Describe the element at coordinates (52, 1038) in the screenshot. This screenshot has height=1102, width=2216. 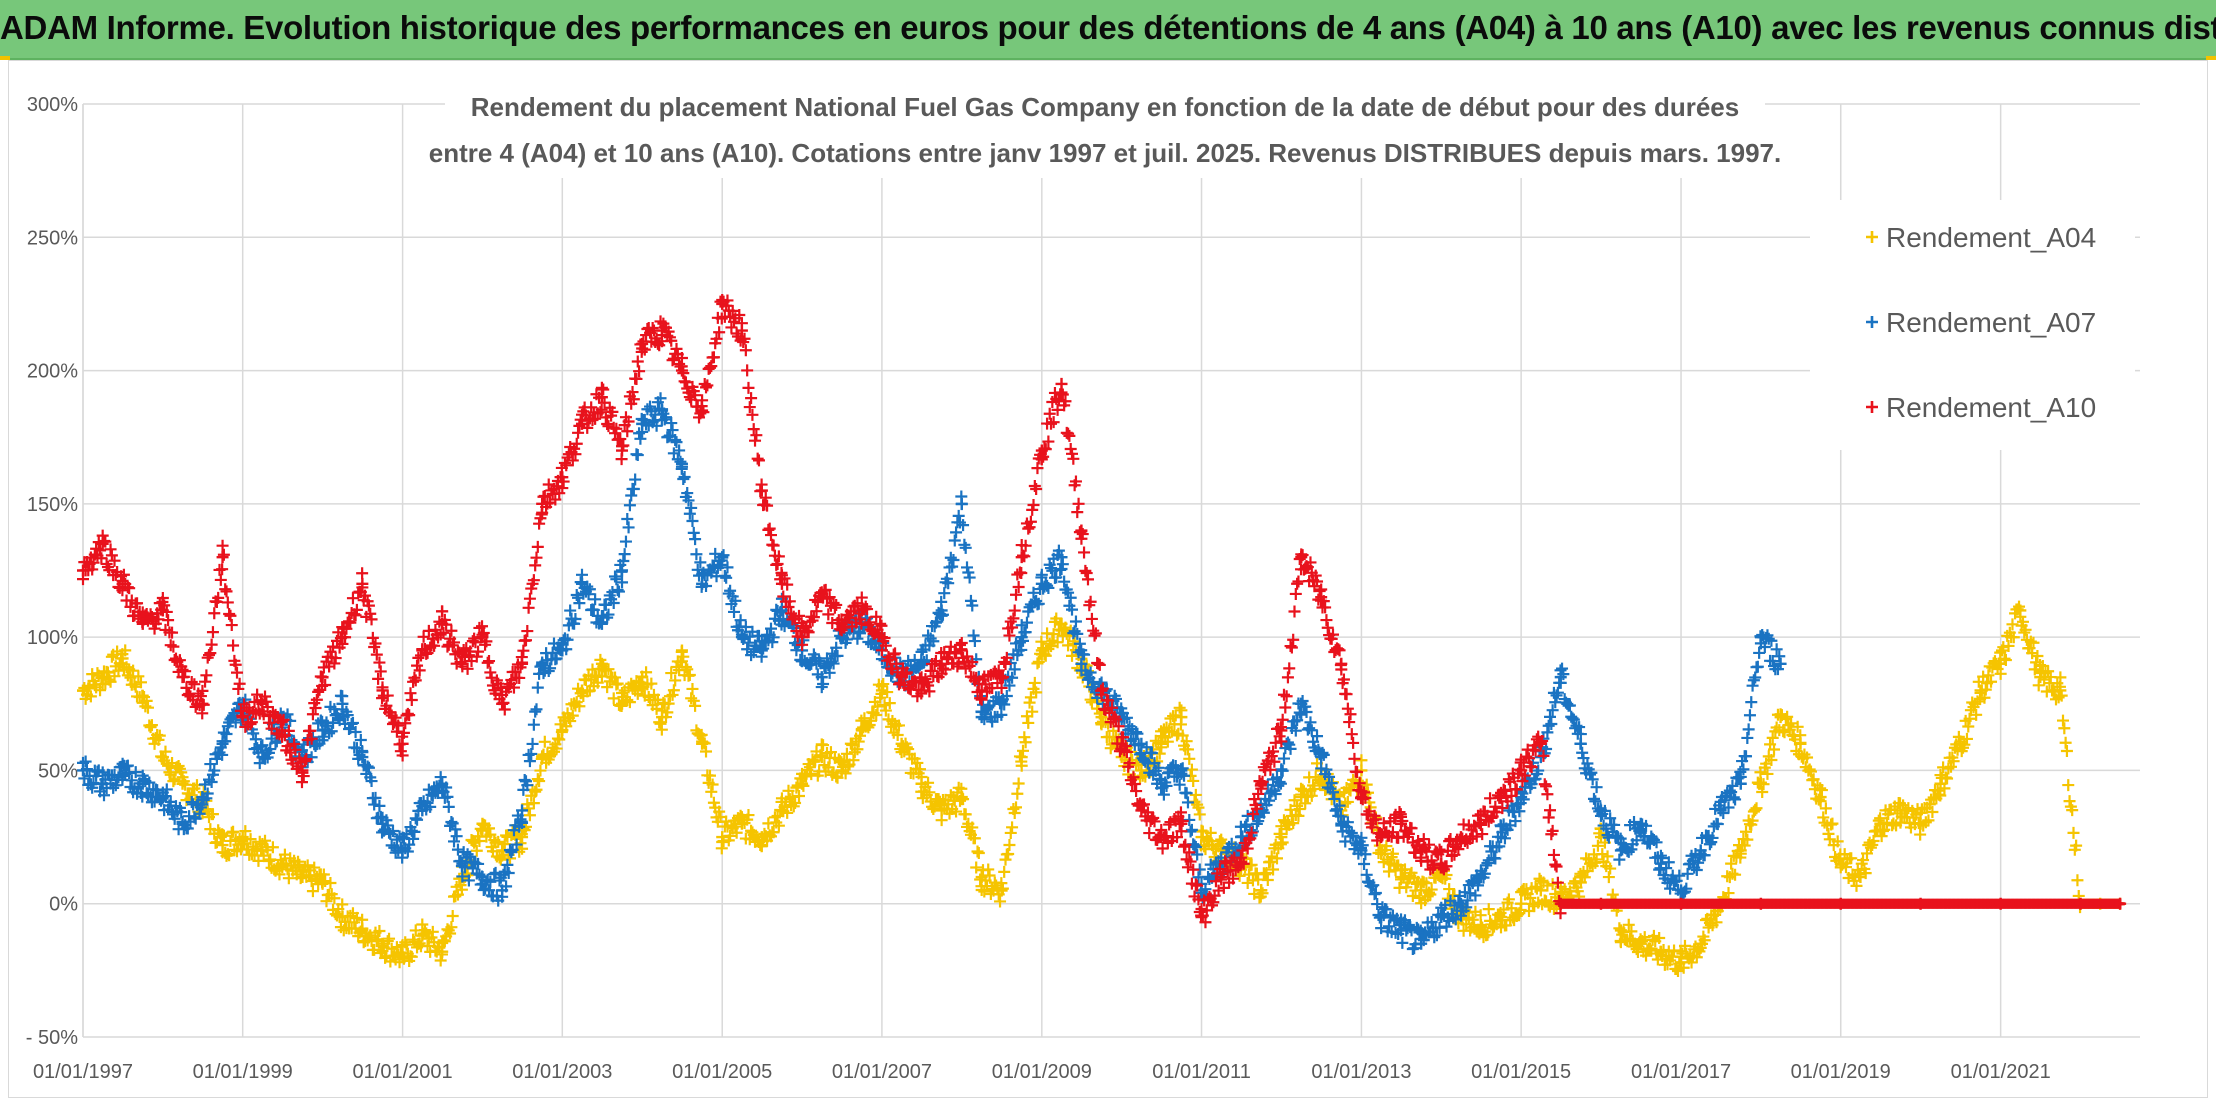
I see `y-tick-label: - 50%` at that location.